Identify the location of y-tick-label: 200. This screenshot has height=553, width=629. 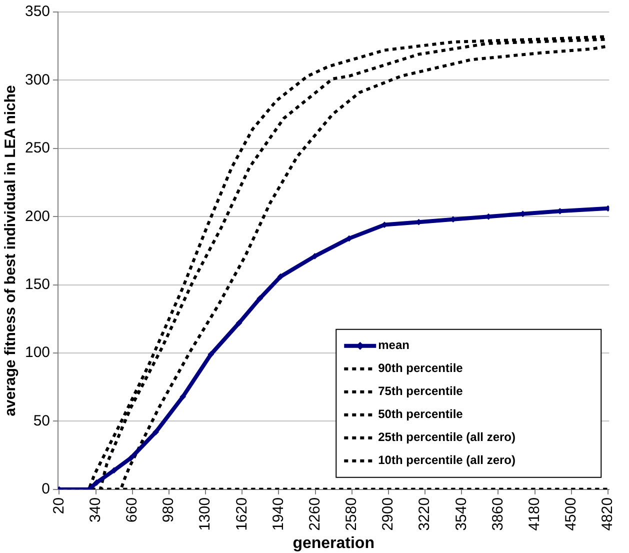
(37, 216).